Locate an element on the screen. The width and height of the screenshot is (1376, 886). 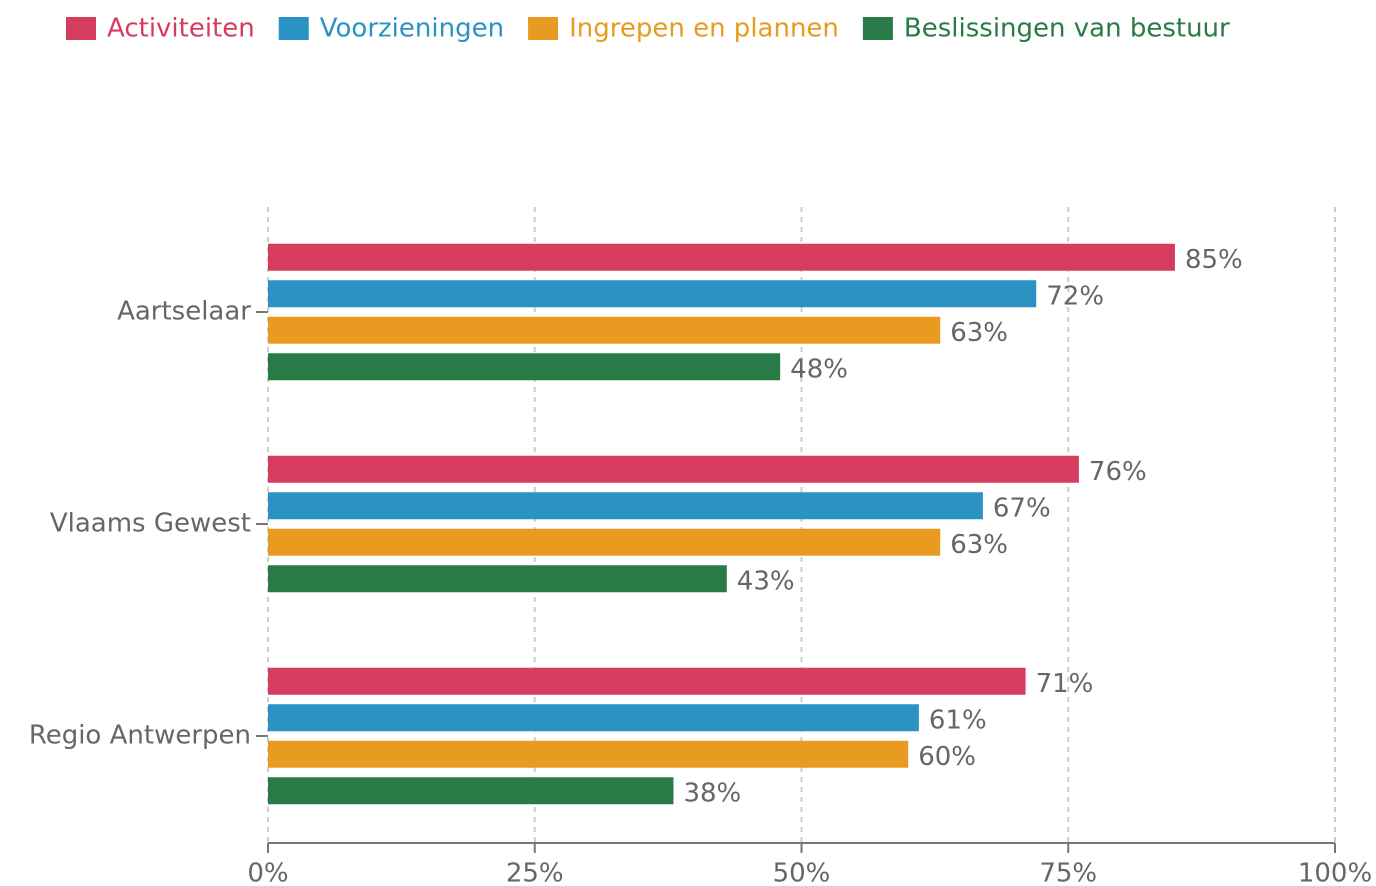
x-tick-label: 100% is located at coordinates (1335, 872).